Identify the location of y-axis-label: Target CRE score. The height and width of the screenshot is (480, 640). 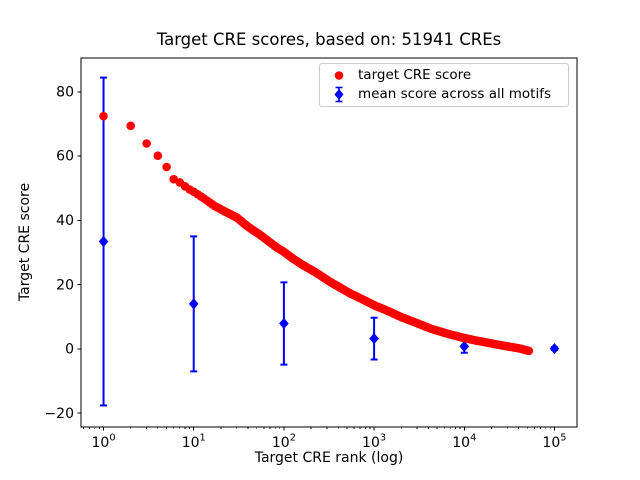
(25, 242).